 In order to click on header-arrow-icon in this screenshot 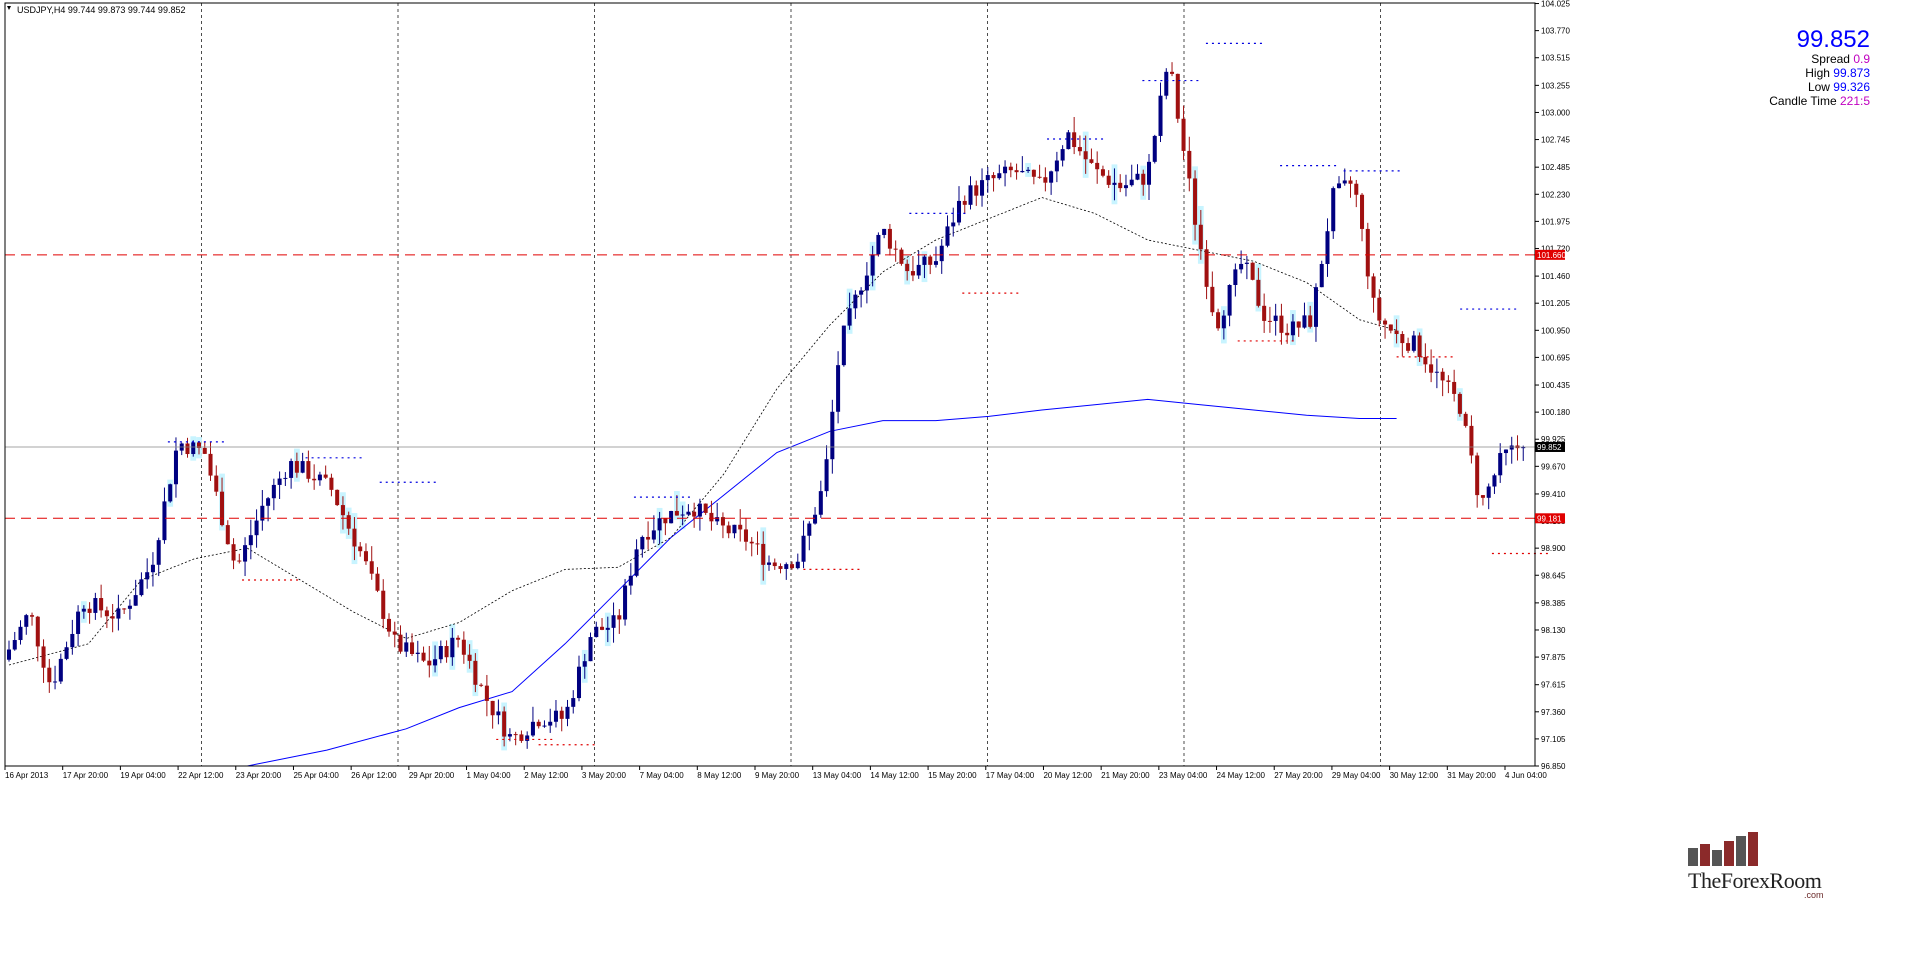, I will do `click(9, 8)`.